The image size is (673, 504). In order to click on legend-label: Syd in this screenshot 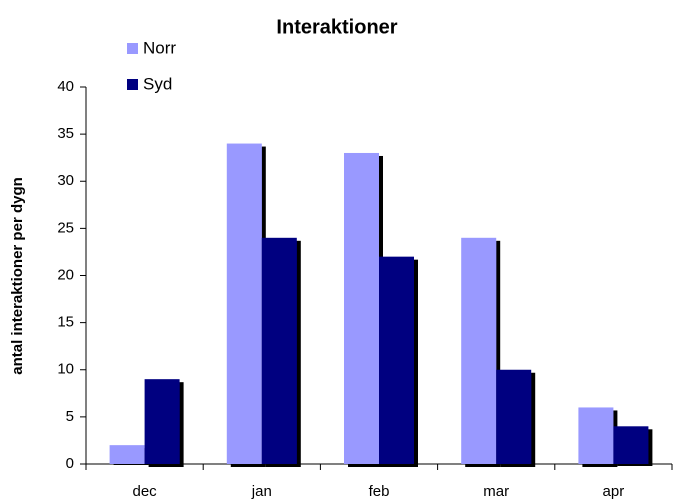, I will do `click(157, 83)`.